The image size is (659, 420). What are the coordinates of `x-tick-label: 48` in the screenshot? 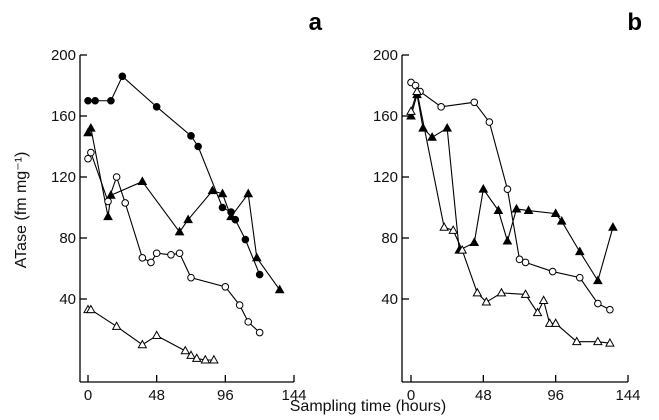 It's located at (483, 395).